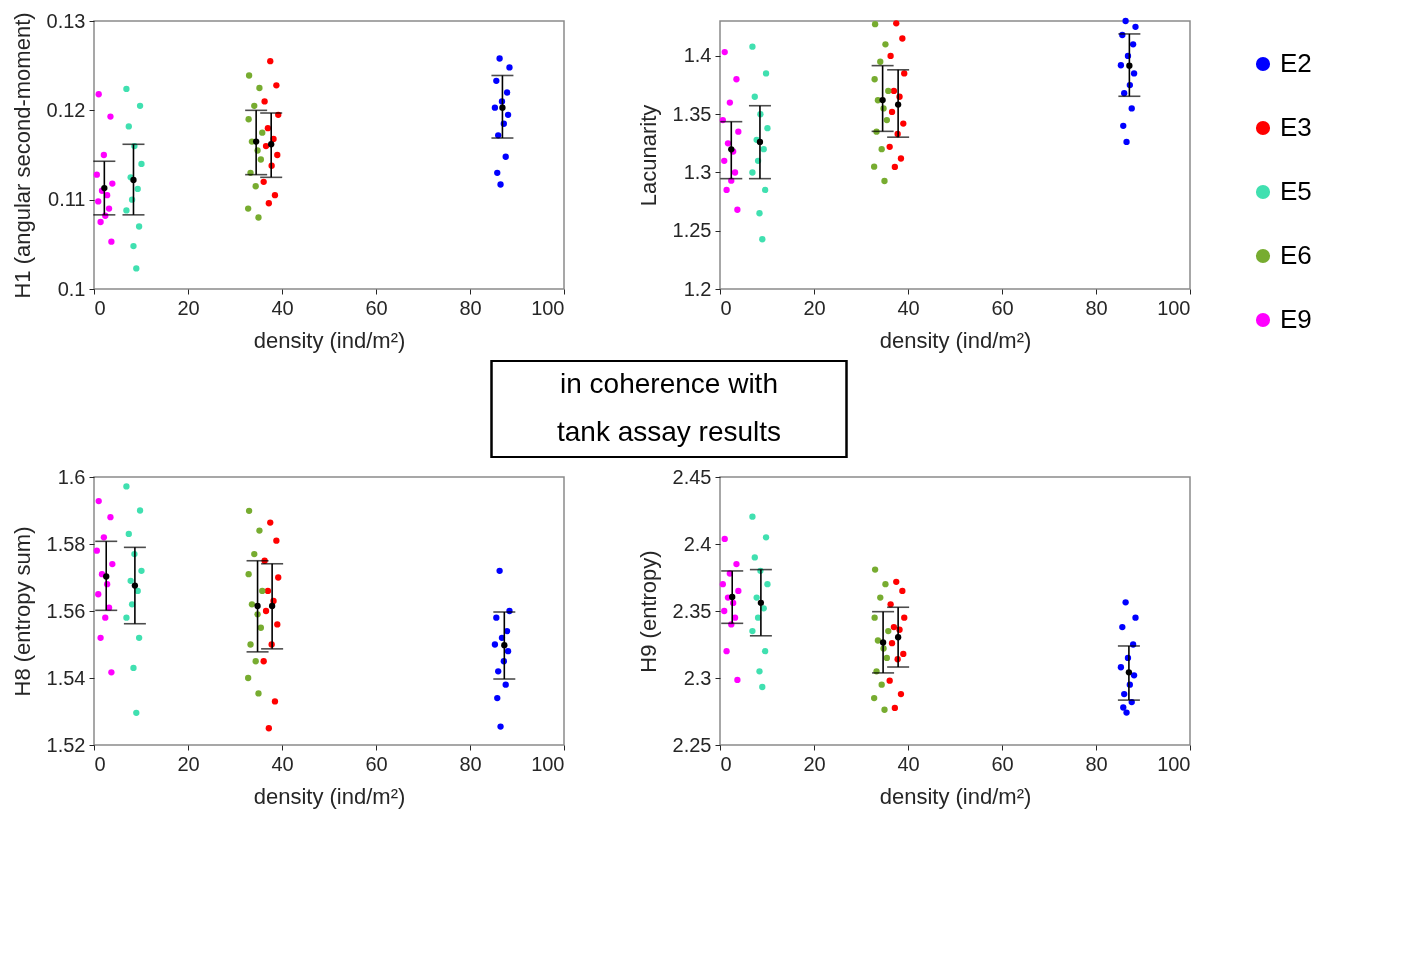  Describe the element at coordinates (71, 288) in the screenshot. I see `y-tick-label: 0.1` at that location.